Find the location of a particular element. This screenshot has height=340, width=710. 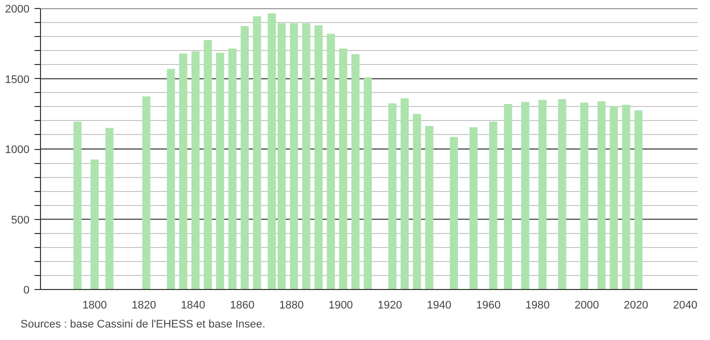

x-tick-label: 1940 is located at coordinates (439, 306).